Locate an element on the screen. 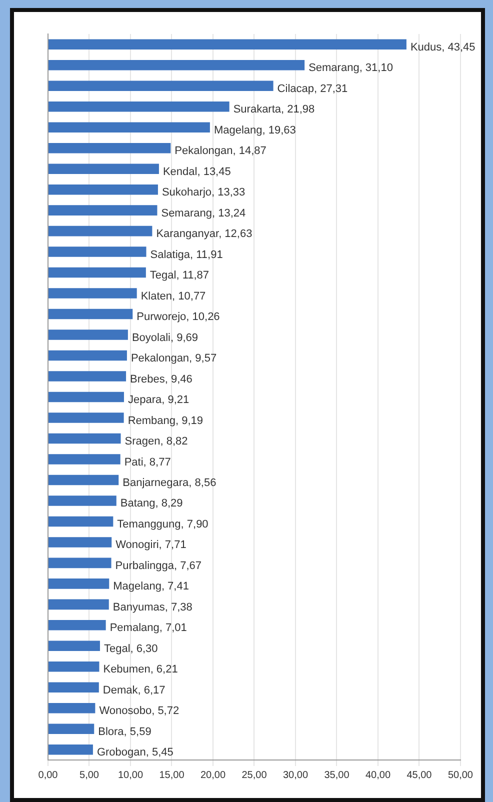 The image size is (493, 802). x-tick-label: 5,00 is located at coordinates (90, 775).